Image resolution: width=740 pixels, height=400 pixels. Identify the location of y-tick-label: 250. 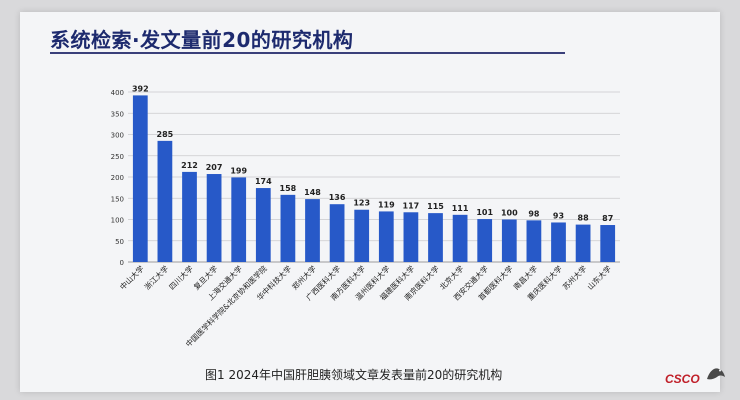
(117, 157).